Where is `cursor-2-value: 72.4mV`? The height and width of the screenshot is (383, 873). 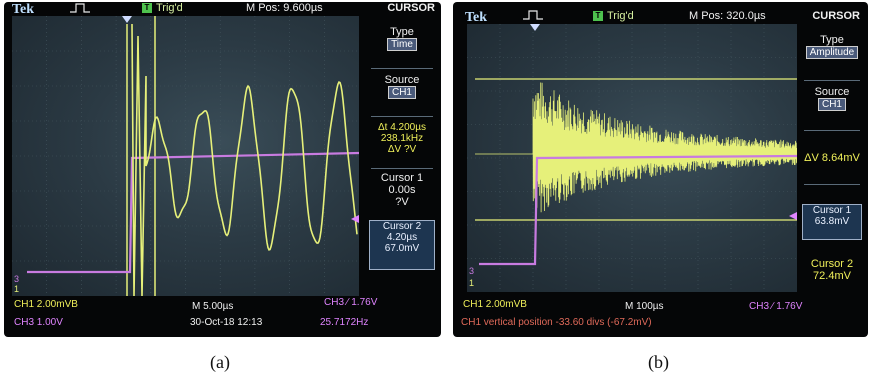 cursor-2-value: 72.4mV is located at coordinates (832, 276).